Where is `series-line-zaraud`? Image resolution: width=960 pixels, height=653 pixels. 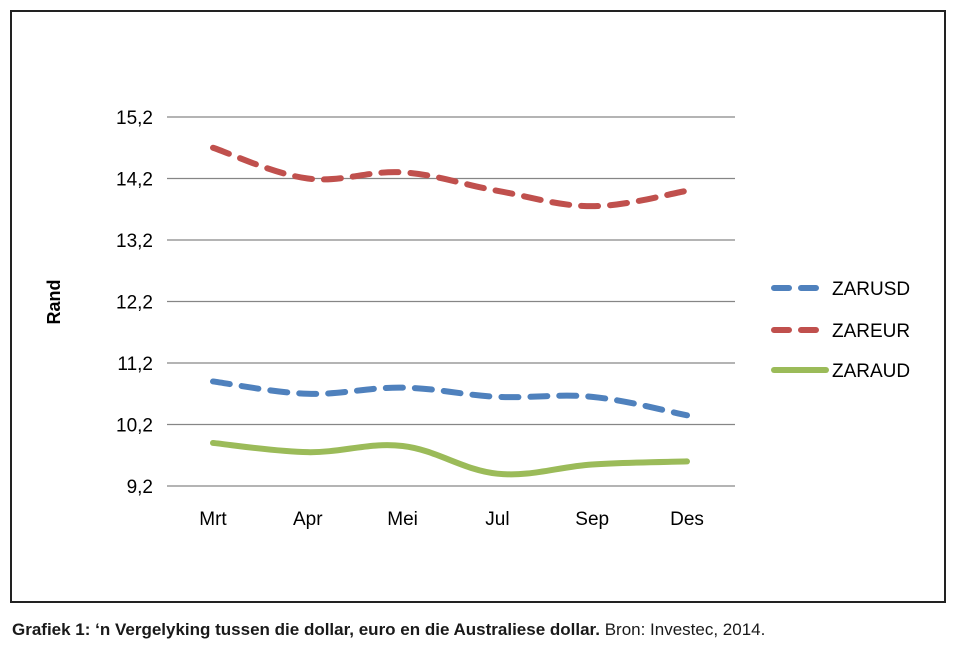
series-line-zaraud is located at coordinates (450, 458).